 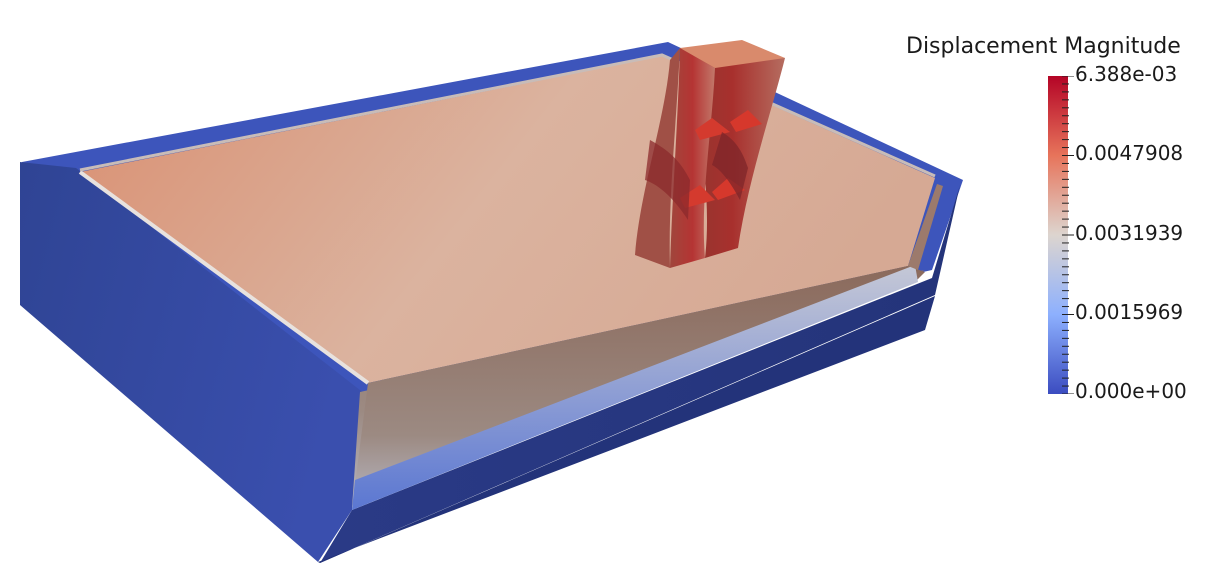 I want to click on colorbar-label-min: 0.000e+00, so click(x=1131, y=391).